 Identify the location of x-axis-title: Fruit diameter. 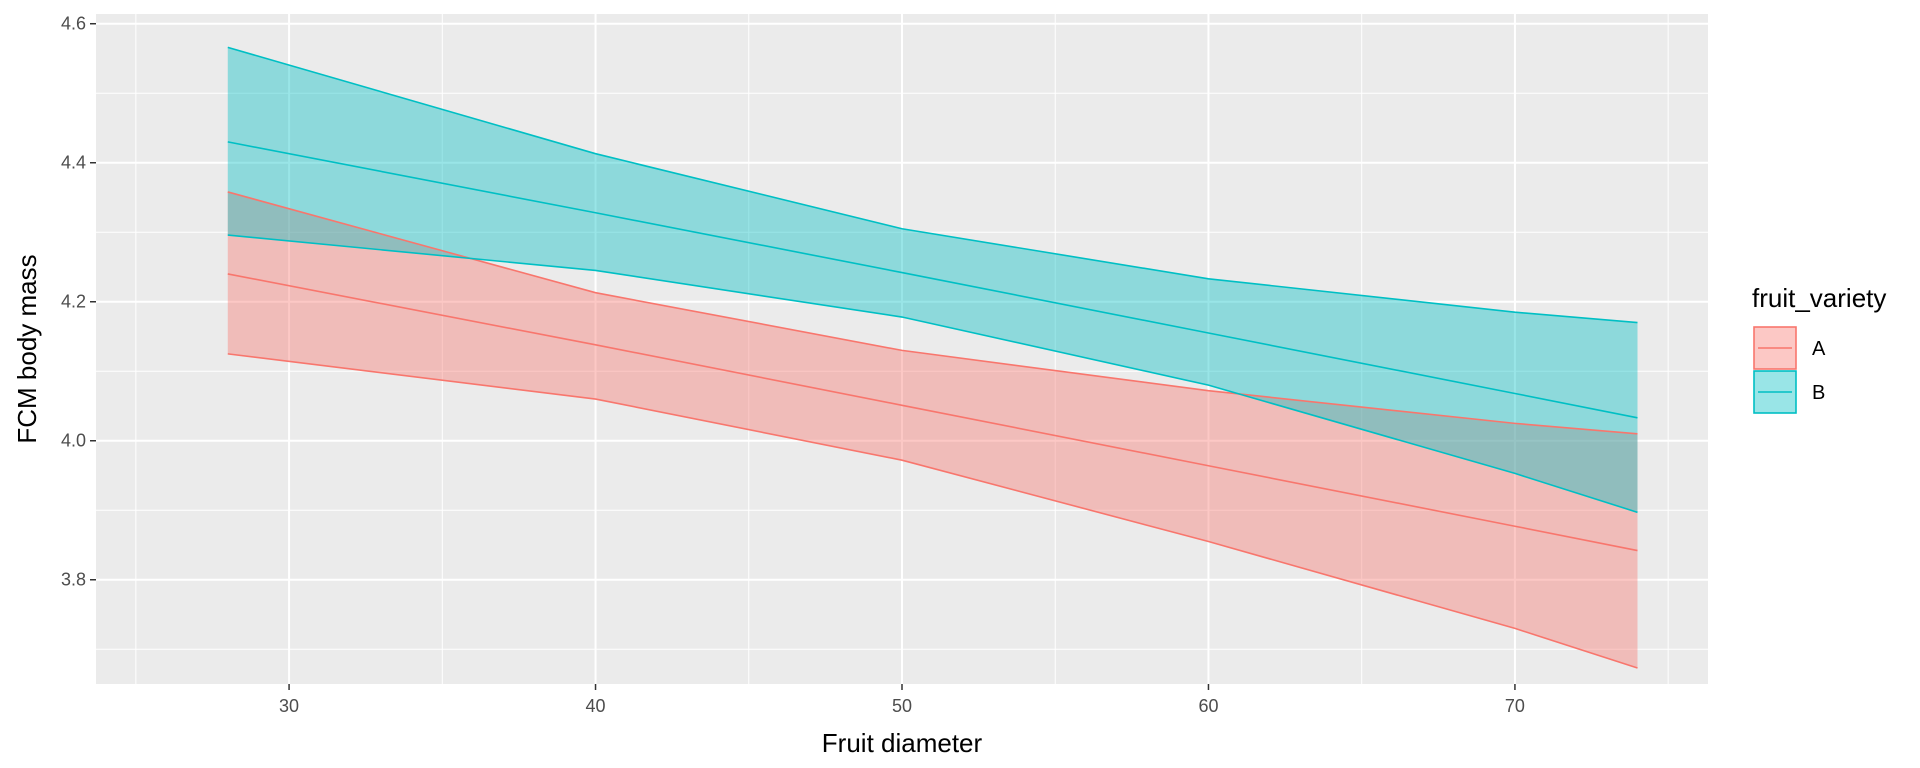
(902, 743).